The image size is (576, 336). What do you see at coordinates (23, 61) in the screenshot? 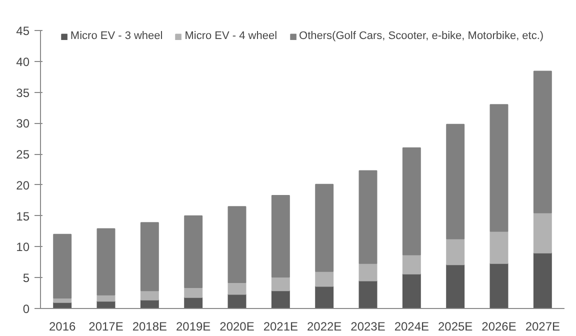
I see `y-tick-label: 40` at bounding box center [23, 61].